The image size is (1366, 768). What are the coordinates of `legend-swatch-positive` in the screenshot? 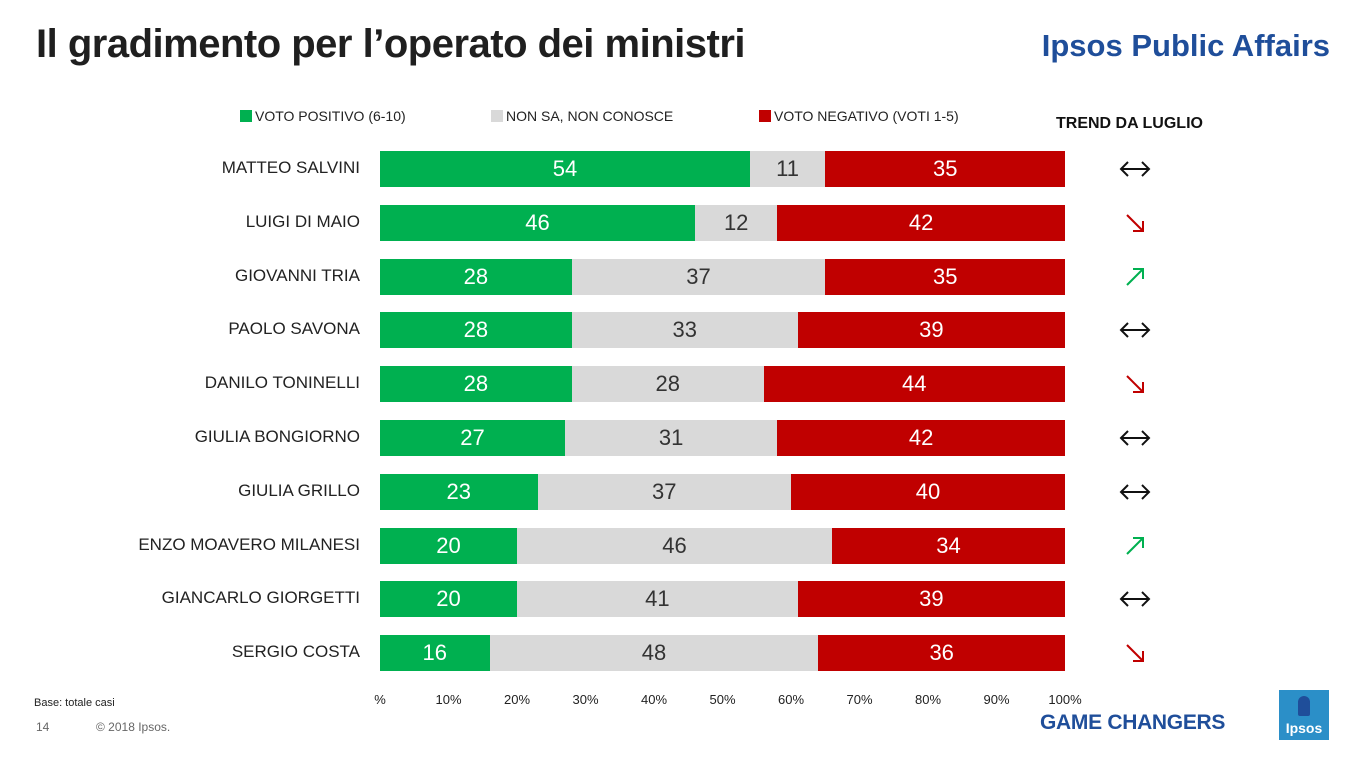 It's located at (246, 116).